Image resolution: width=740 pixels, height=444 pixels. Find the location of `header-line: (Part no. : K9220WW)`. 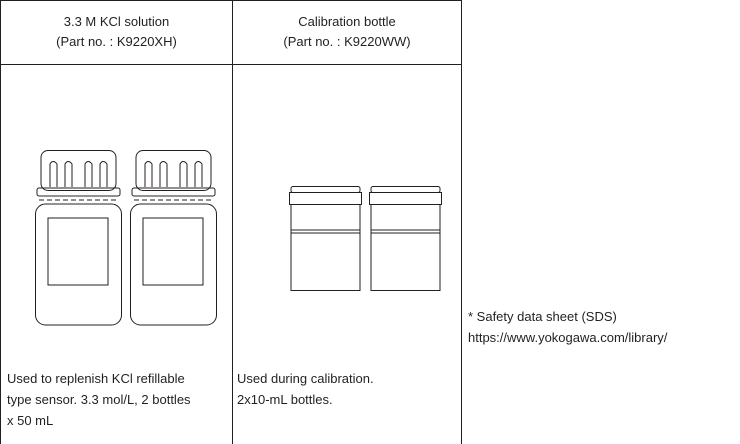

header-line: (Part no. : K9220WW) is located at coordinates (347, 41).